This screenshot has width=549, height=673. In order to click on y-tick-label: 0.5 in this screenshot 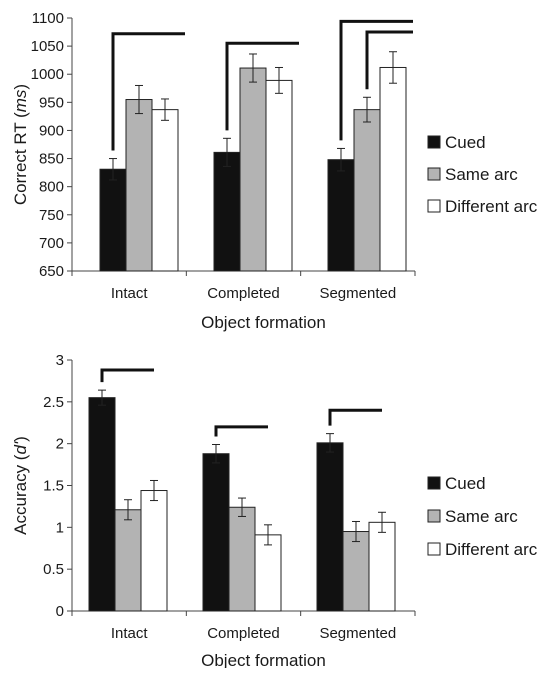, I will do `click(53, 569)`.